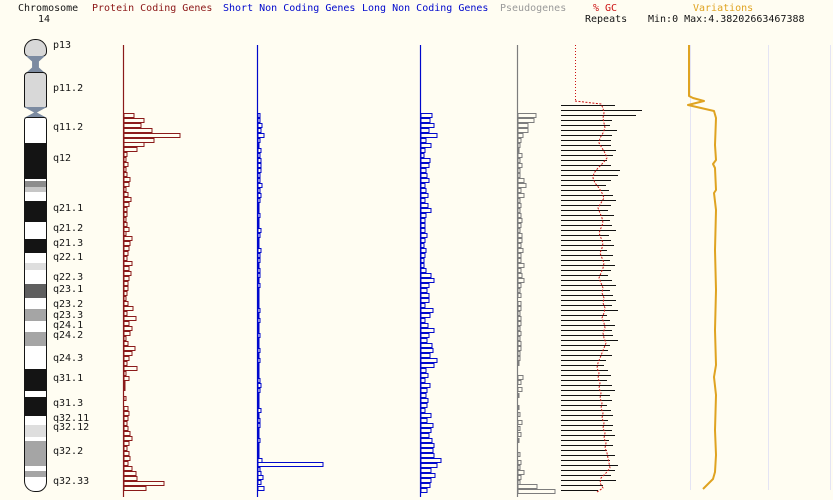 This screenshot has height=500, width=833. Describe the element at coordinates (35, 112) in the screenshot. I see `centromere` at that location.